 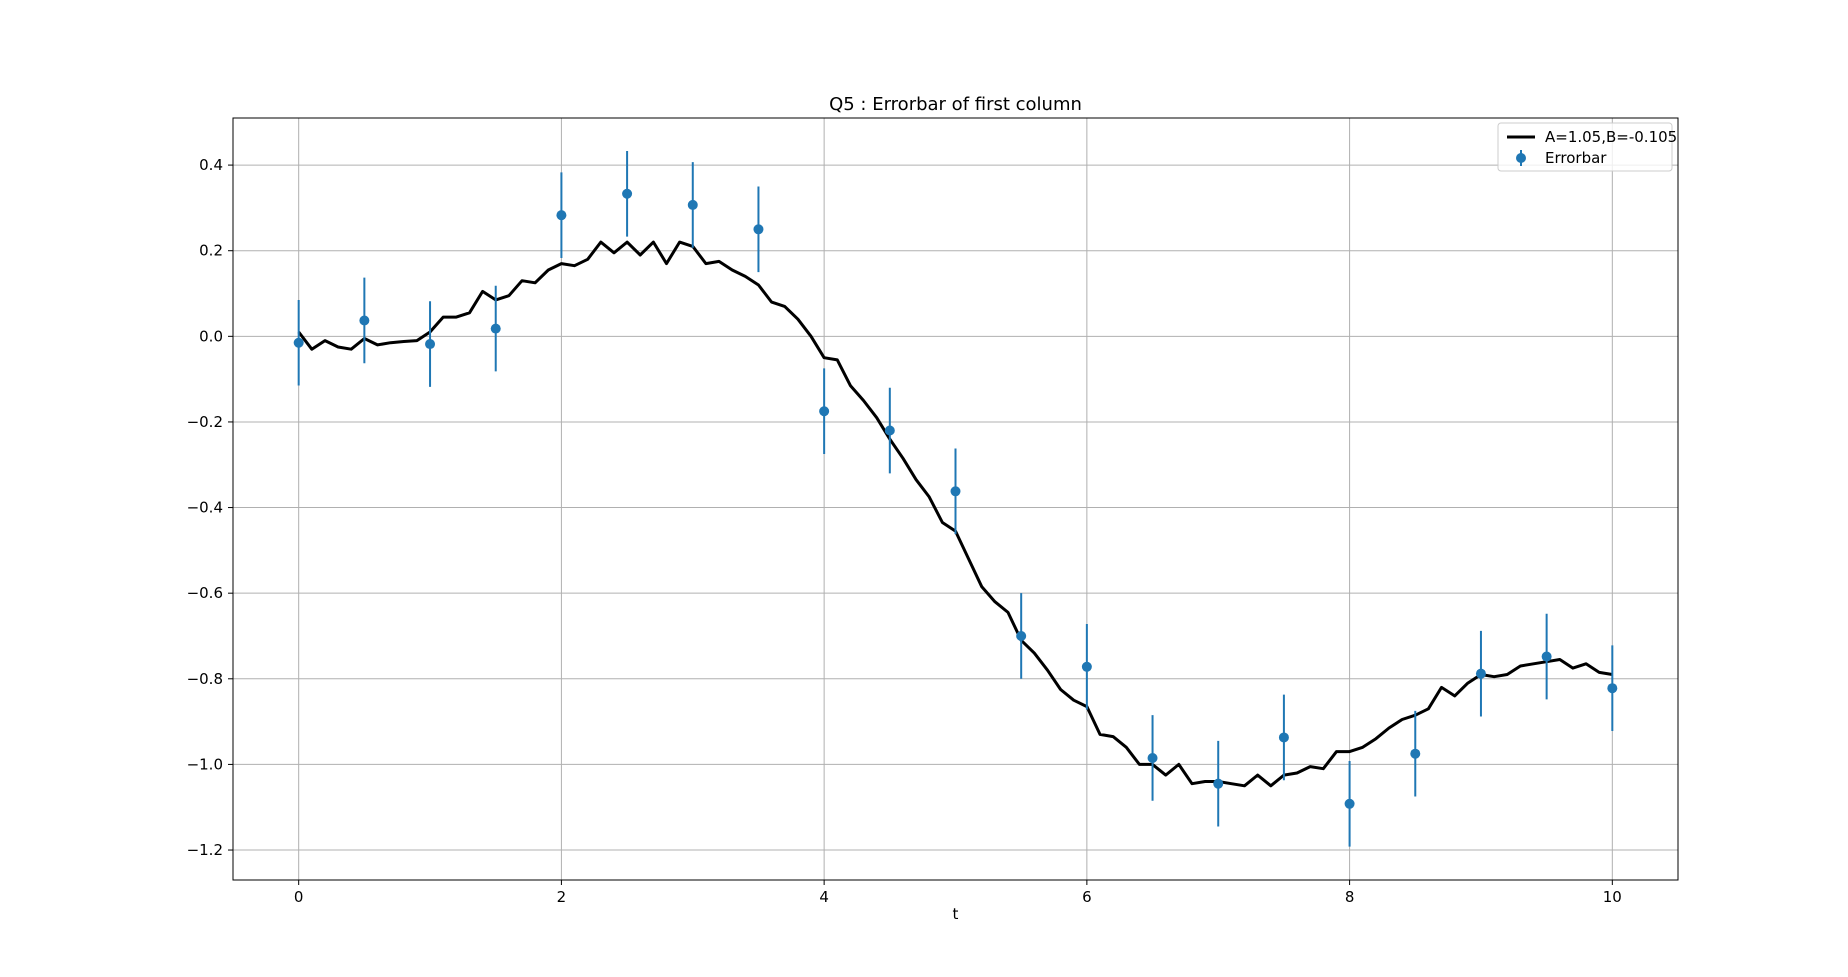 What do you see at coordinates (1611, 137) in the screenshot?
I see `legend-fit-label: A=1.05,B=-0.105` at bounding box center [1611, 137].